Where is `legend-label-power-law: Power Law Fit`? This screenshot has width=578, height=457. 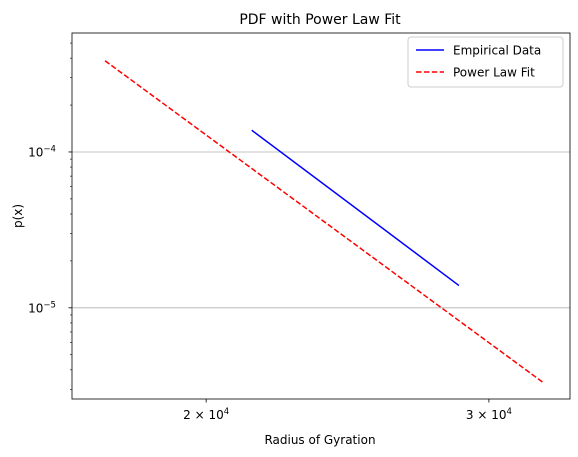 legend-label-power-law: Power Law Fit is located at coordinates (494, 73).